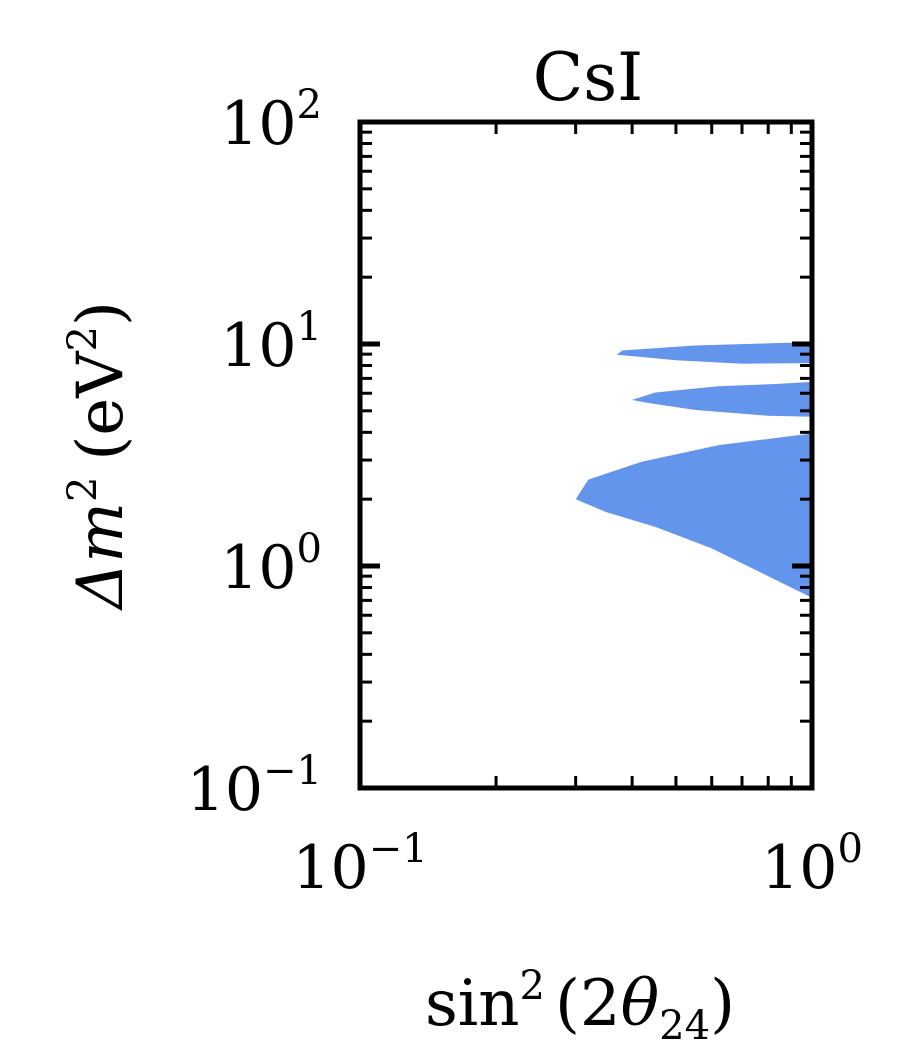 This screenshot has height=1063, width=897. What do you see at coordinates (271, 342) in the screenshot?
I see `y-tick-label: 10¹` at bounding box center [271, 342].